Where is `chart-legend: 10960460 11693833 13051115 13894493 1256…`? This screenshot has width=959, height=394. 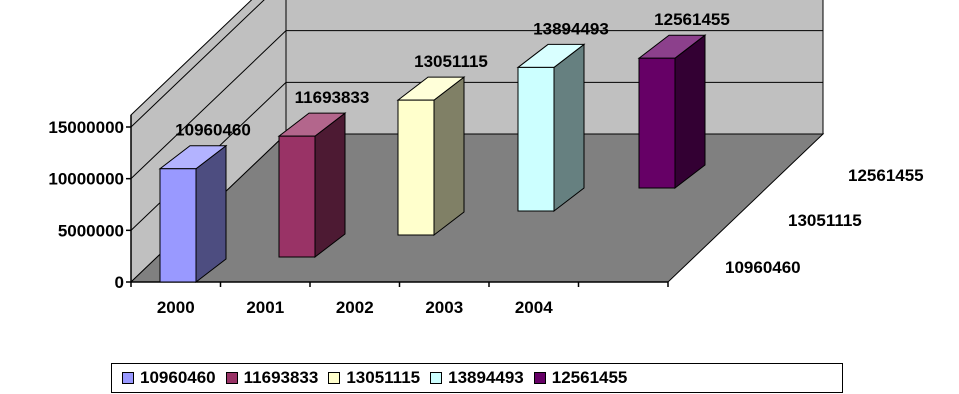
chart-legend: 10960460 11693833 13051115 13894493 1256… is located at coordinates (477, 378).